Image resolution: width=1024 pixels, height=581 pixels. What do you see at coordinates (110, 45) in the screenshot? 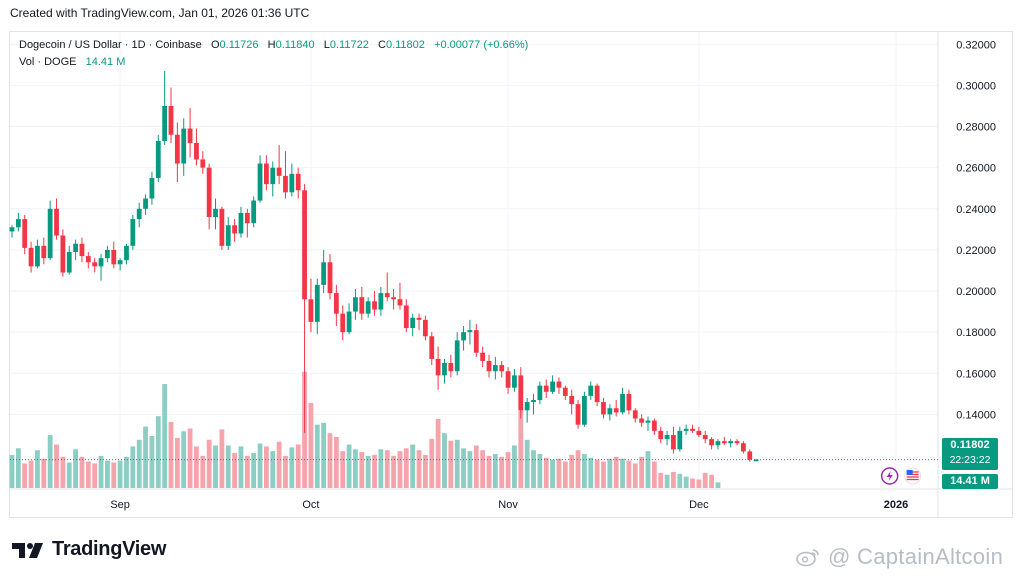
I see `symbol-label: Dogecoin / US Dollar · 1D · Coinbase` at bounding box center [110, 45].